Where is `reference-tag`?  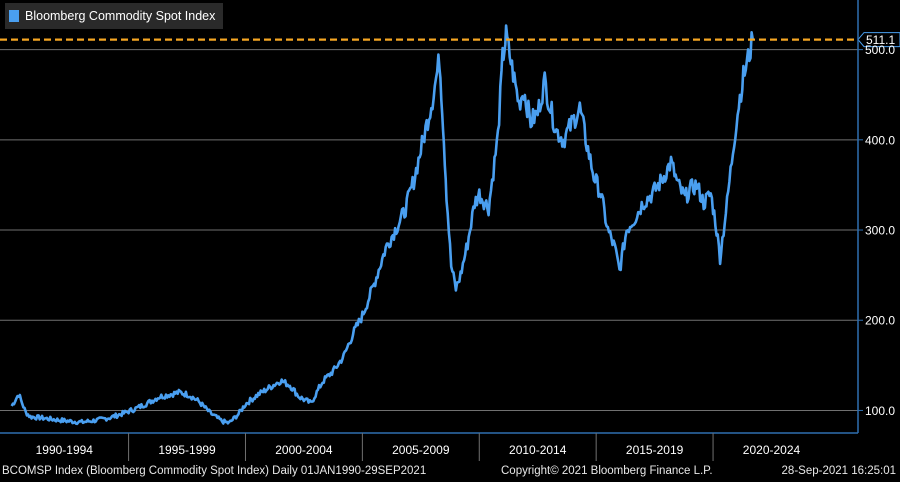
reference-tag is located at coordinates (878, 40).